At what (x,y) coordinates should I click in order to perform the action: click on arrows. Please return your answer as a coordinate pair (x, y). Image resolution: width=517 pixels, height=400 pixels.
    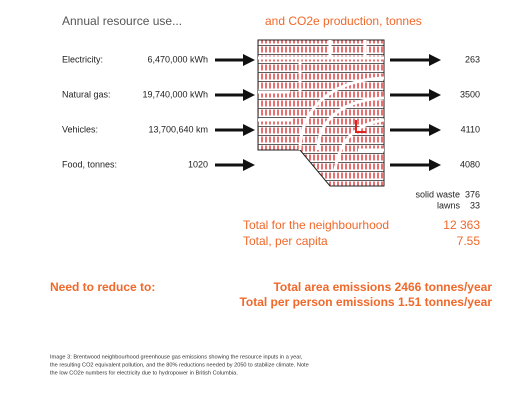
    Looking at the image, I should click on (328, 112).